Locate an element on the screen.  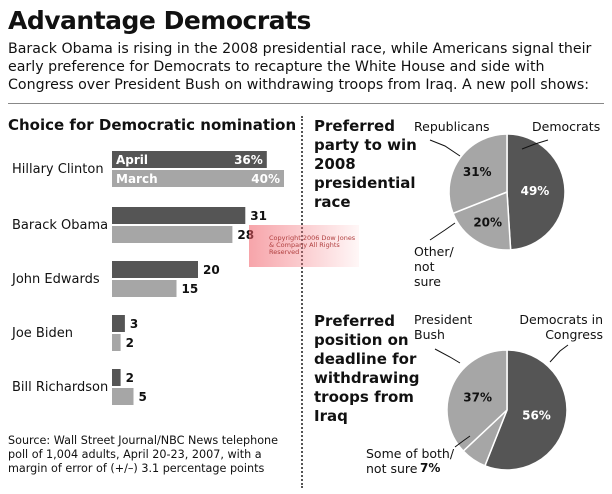
slice-value-label: 56% is located at coordinates (536, 416).